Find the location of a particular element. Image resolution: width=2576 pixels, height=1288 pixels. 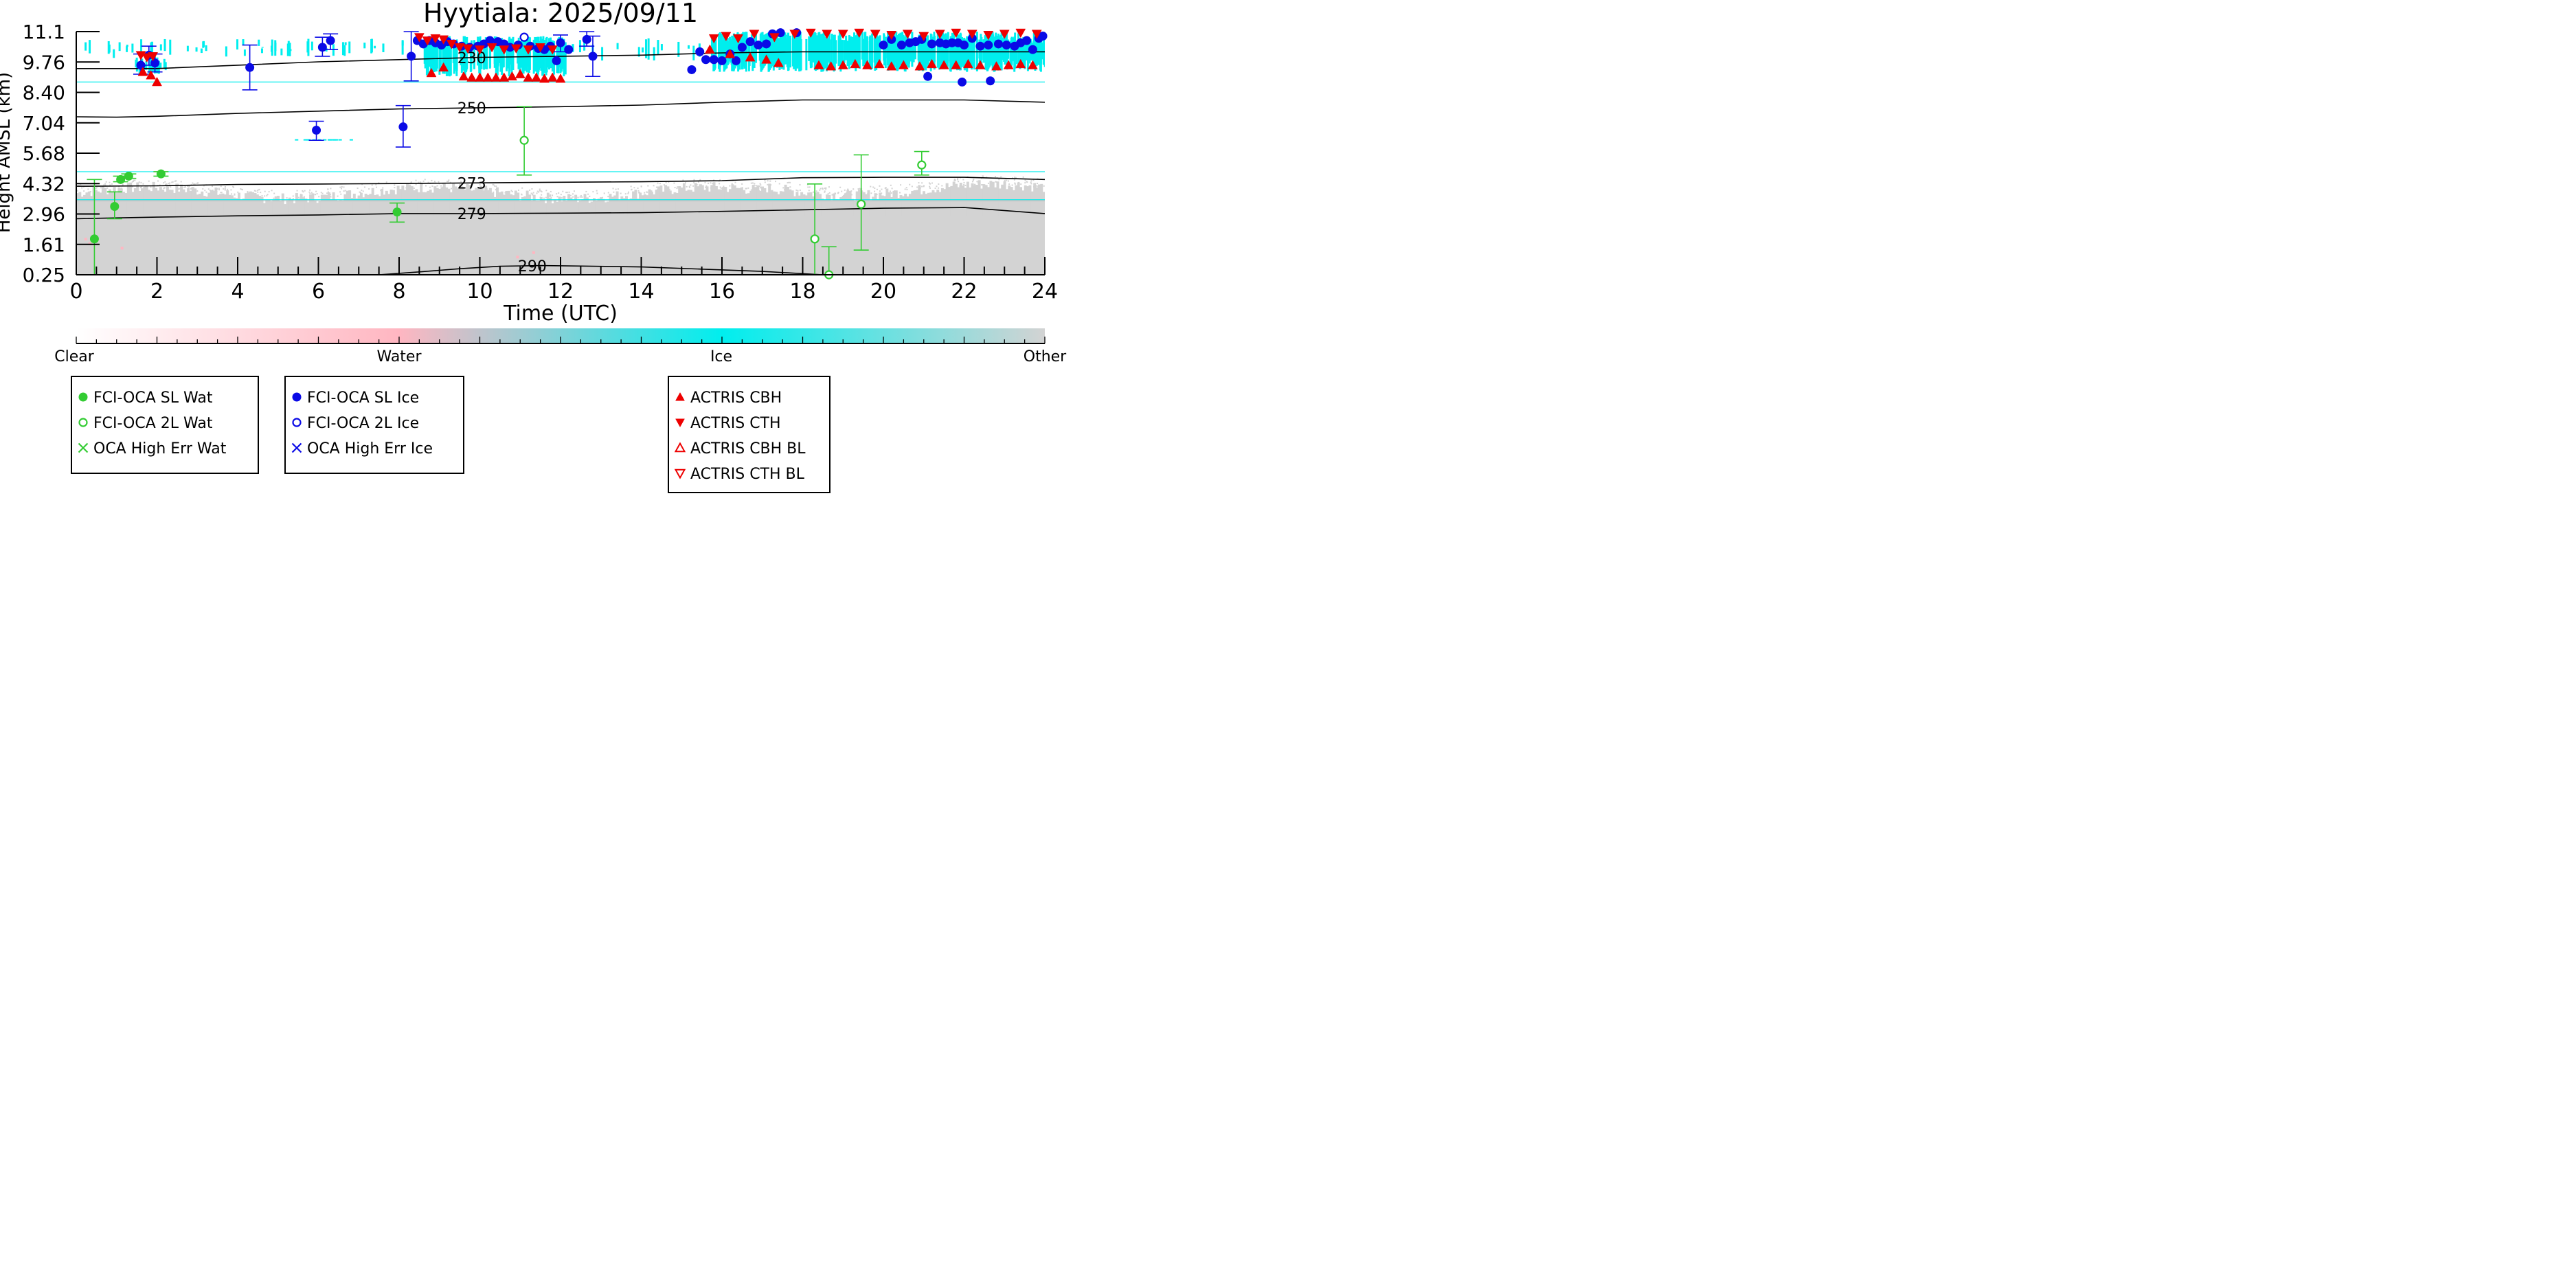

chart-title: Hyytiala: 2025/09/11 is located at coordinates (560, 14).